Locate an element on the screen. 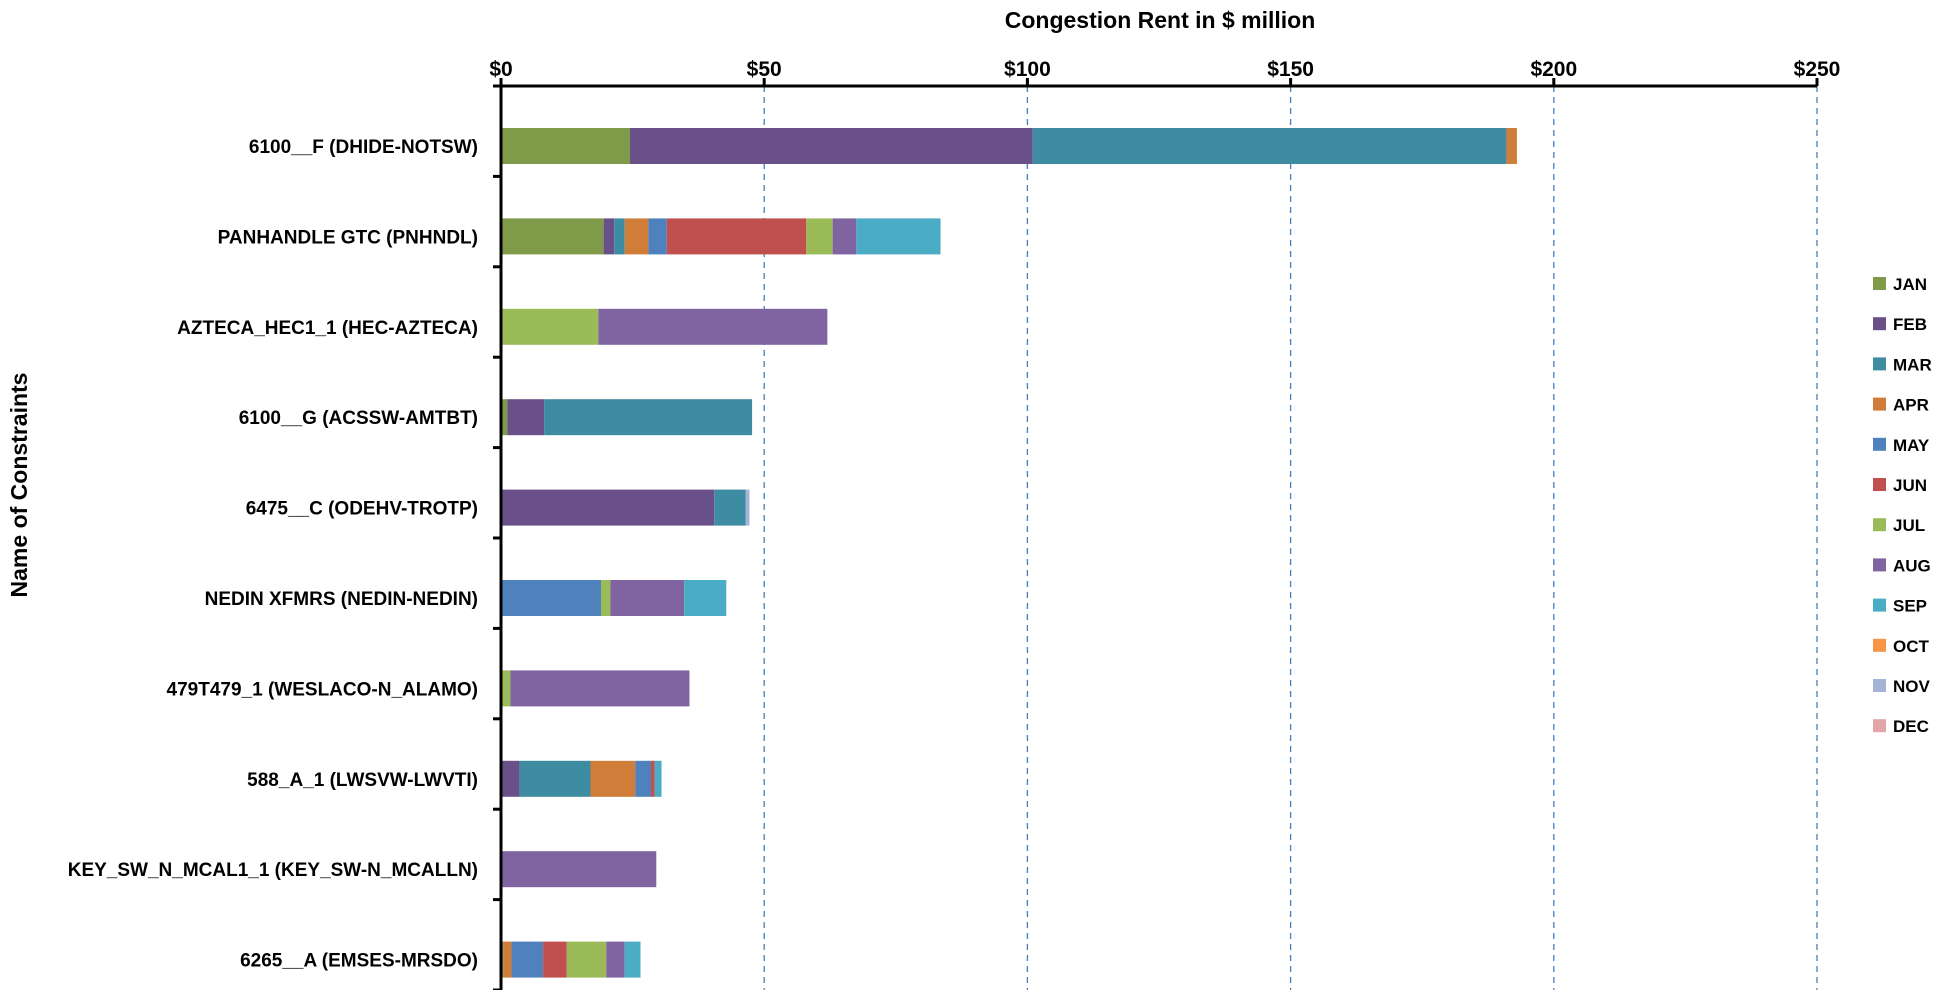  category-label: 6100__G (ACSSW-AMTBT) is located at coordinates (358, 418).